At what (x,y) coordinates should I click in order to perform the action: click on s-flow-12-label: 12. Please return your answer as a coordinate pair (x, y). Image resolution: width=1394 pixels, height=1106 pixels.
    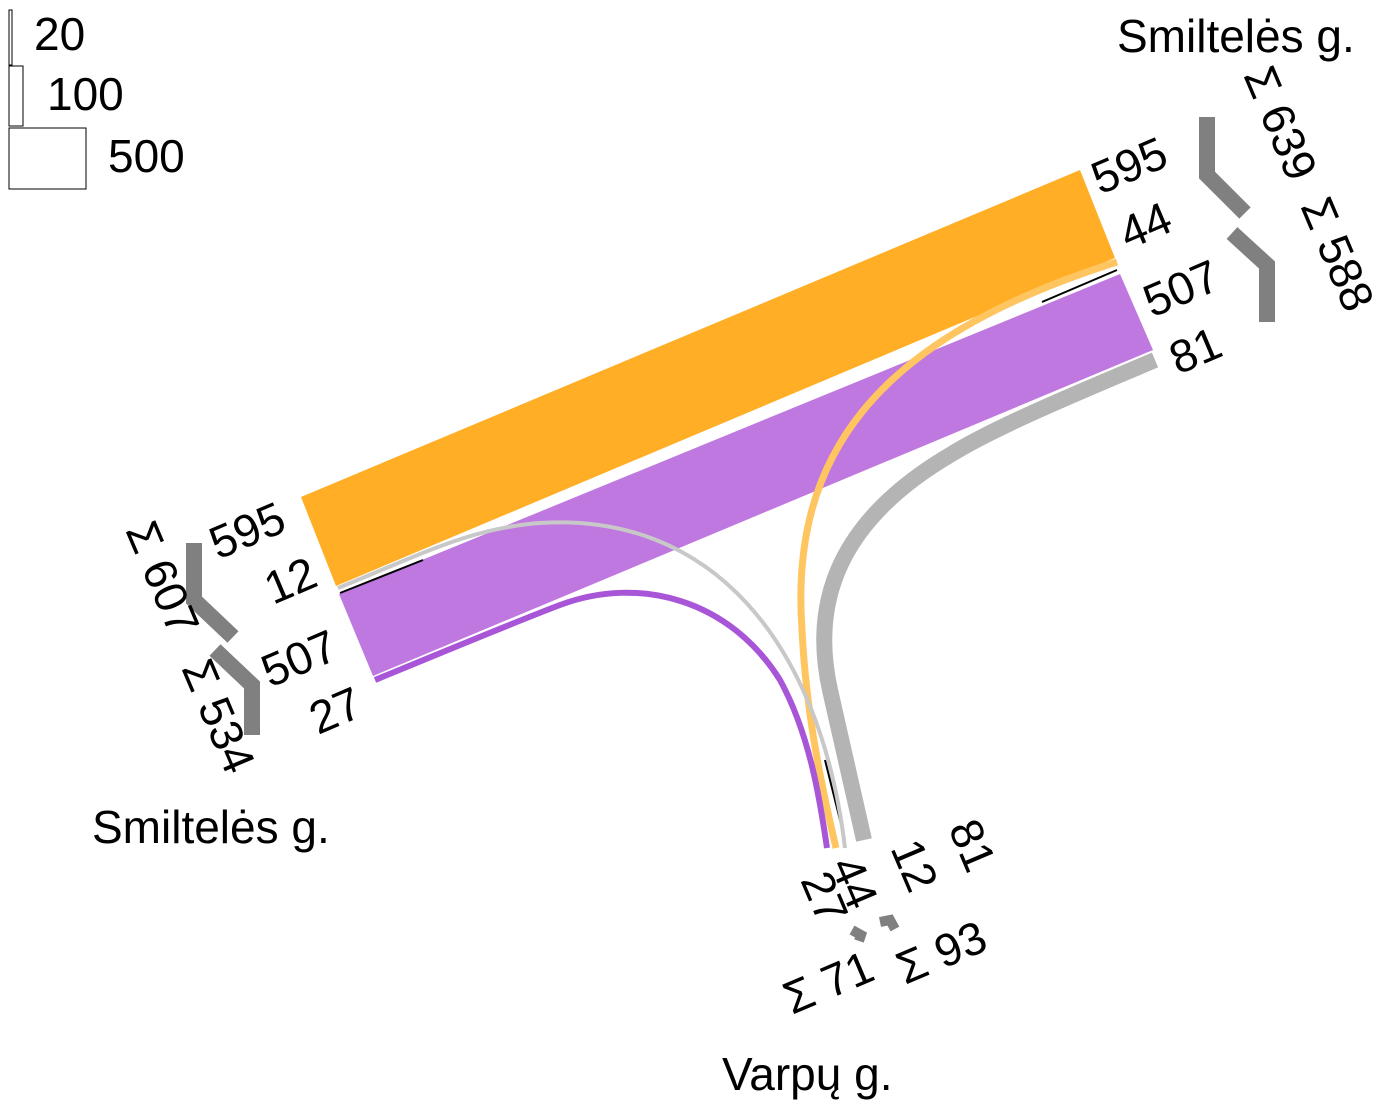
    Looking at the image, I should click on (915, 865).